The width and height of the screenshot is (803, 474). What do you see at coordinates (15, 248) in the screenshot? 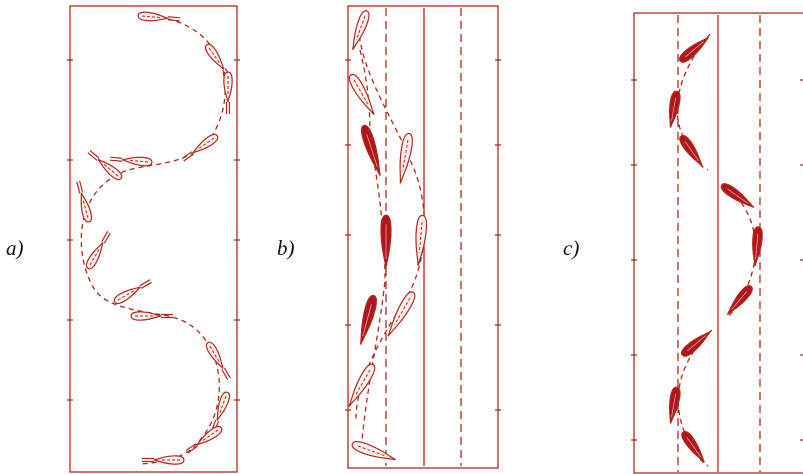
I see `panel-a-label: a)` at bounding box center [15, 248].